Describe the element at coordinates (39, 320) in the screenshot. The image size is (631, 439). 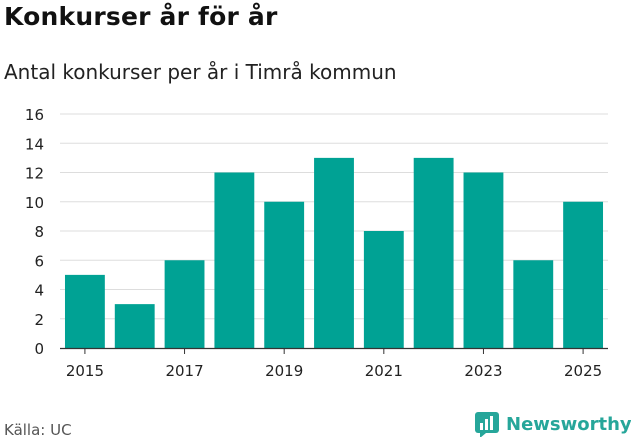
I see `y-tick-label: 2` at that location.